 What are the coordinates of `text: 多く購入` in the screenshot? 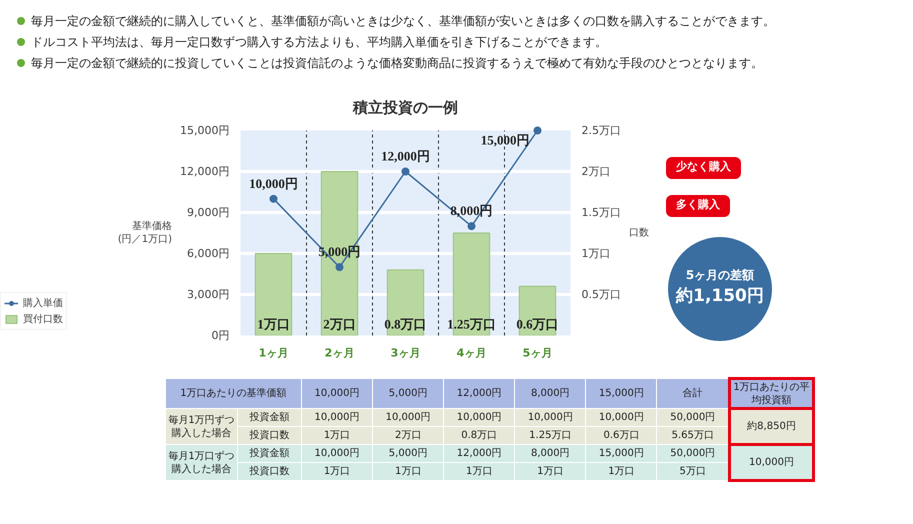 It's located at (698, 206).